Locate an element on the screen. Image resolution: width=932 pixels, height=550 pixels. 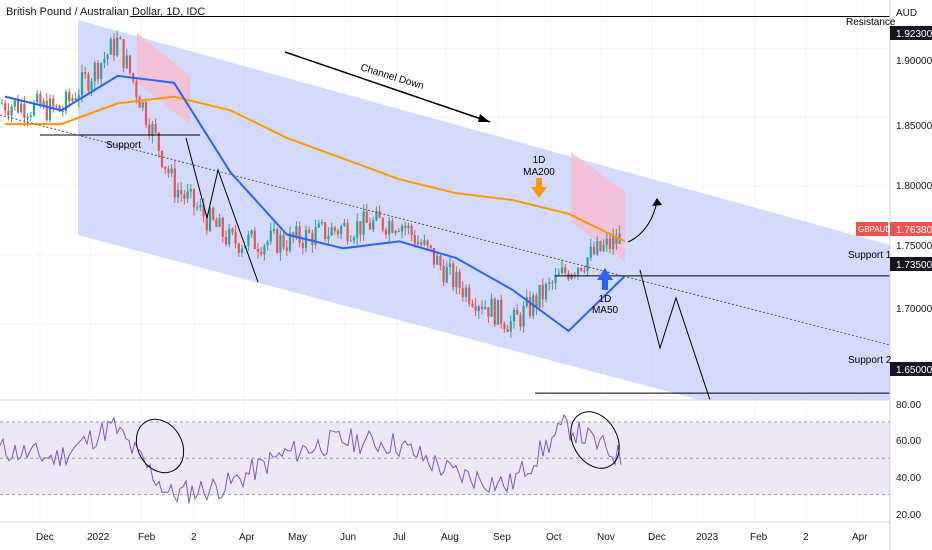
resistance-label: Resistance is located at coordinates (871, 22).